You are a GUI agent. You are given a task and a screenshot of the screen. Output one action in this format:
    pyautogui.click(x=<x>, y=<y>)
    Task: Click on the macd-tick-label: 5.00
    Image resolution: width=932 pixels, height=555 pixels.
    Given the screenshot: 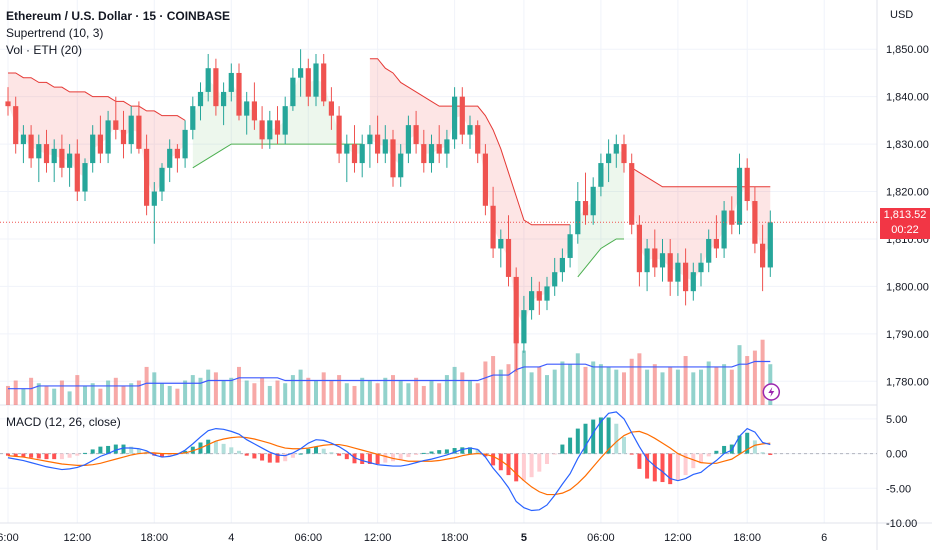 What is the action you would take?
    pyautogui.click(x=896, y=420)
    